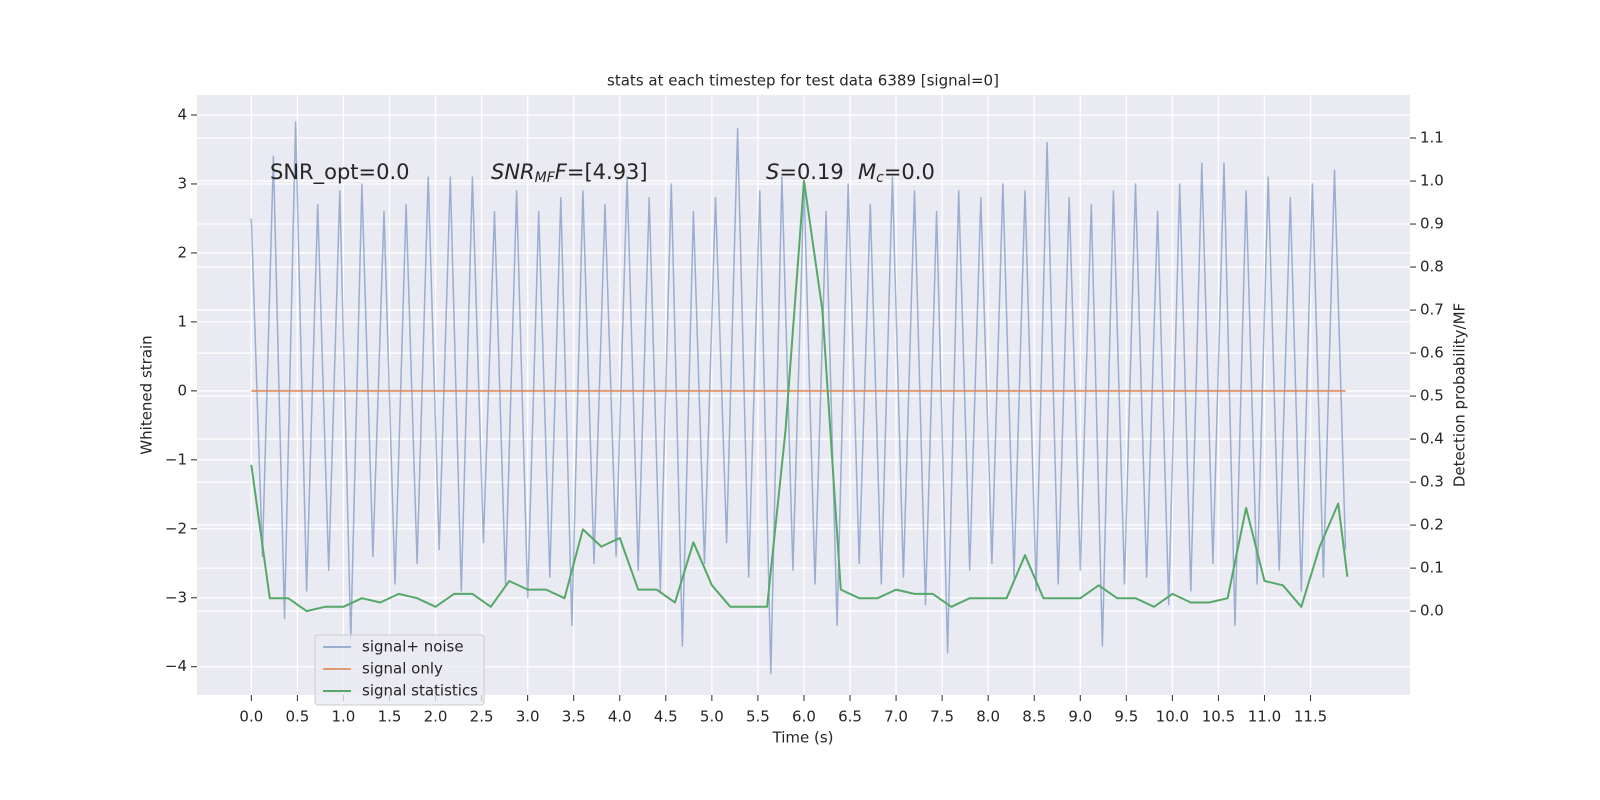  What do you see at coordinates (712, 717) in the screenshot?
I see `x-tick-label: 5.0` at bounding box center [712, 717].